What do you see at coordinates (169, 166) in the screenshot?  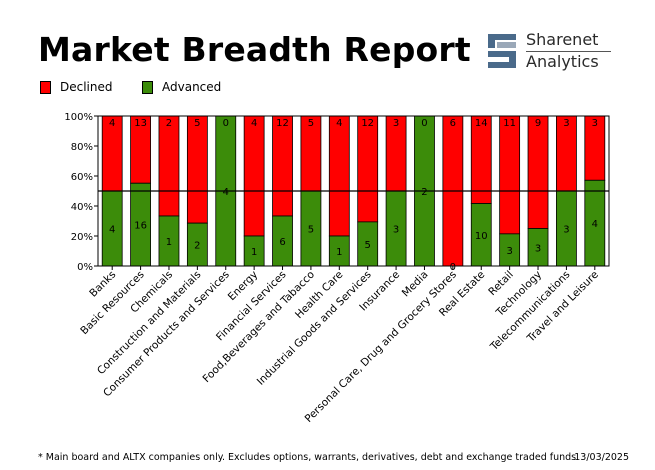 I see `bar-declined-chemicals` at bounding box center [169, 166].